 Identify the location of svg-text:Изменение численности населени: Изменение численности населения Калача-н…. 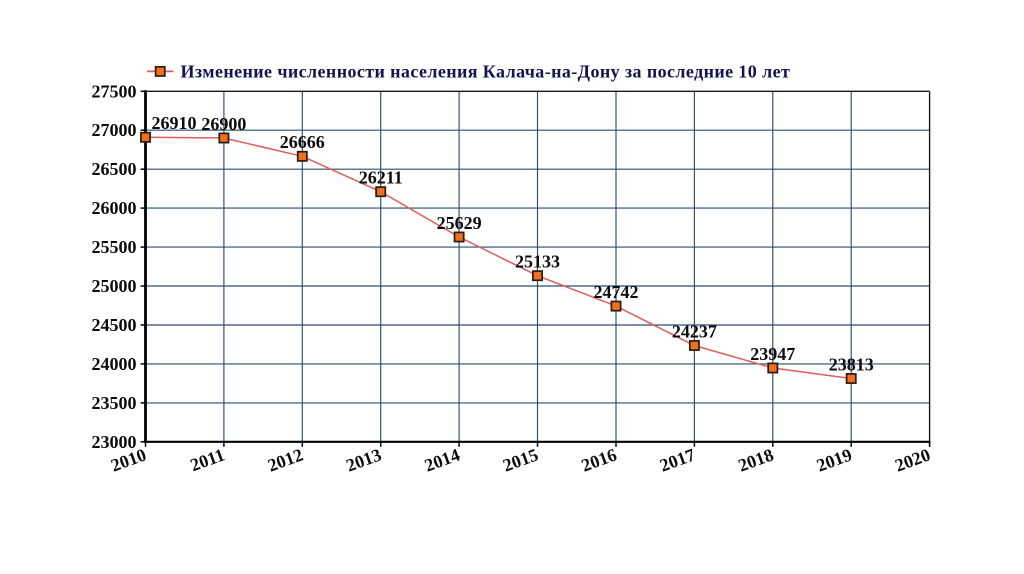
(486, 72).